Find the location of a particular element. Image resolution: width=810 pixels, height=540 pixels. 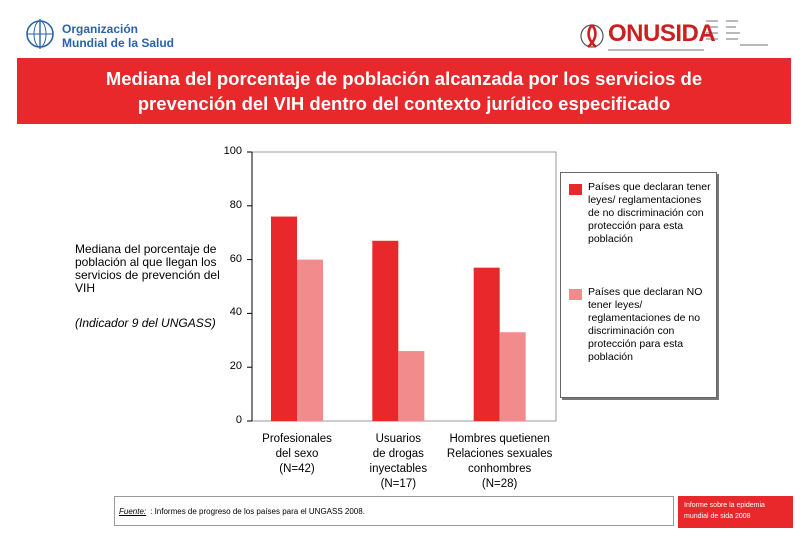

category-label-line2: del sexo is located at coordinates (297, 454).